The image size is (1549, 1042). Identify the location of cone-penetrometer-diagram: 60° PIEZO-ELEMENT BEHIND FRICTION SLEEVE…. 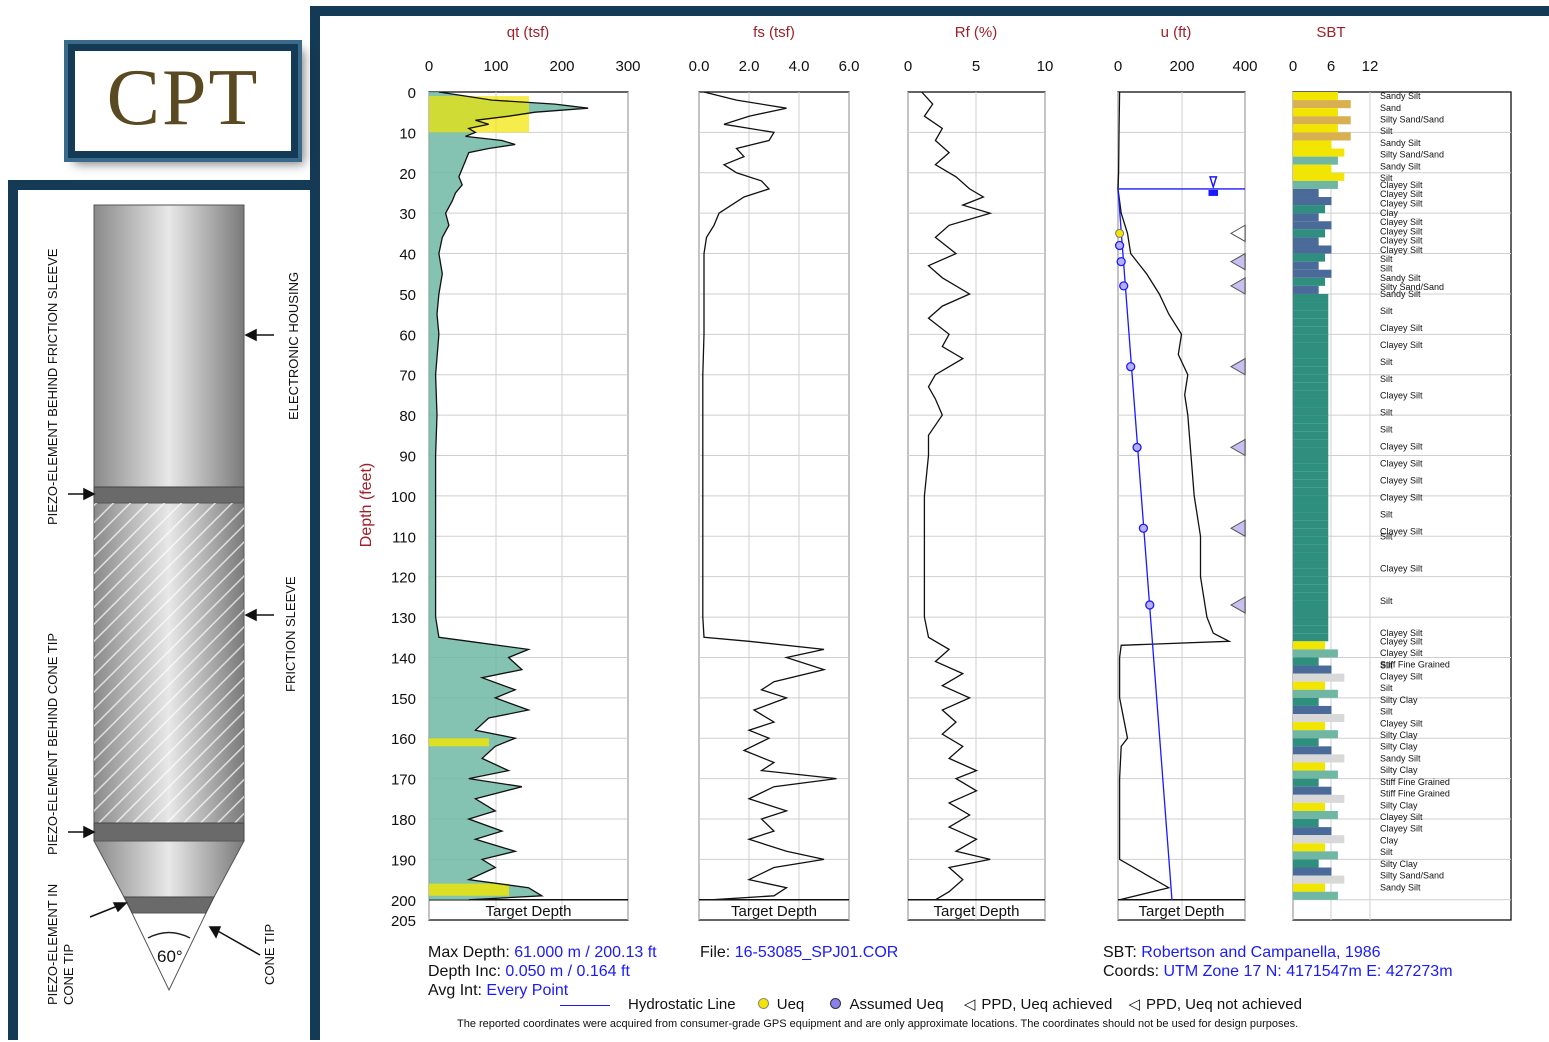
(173, 604).